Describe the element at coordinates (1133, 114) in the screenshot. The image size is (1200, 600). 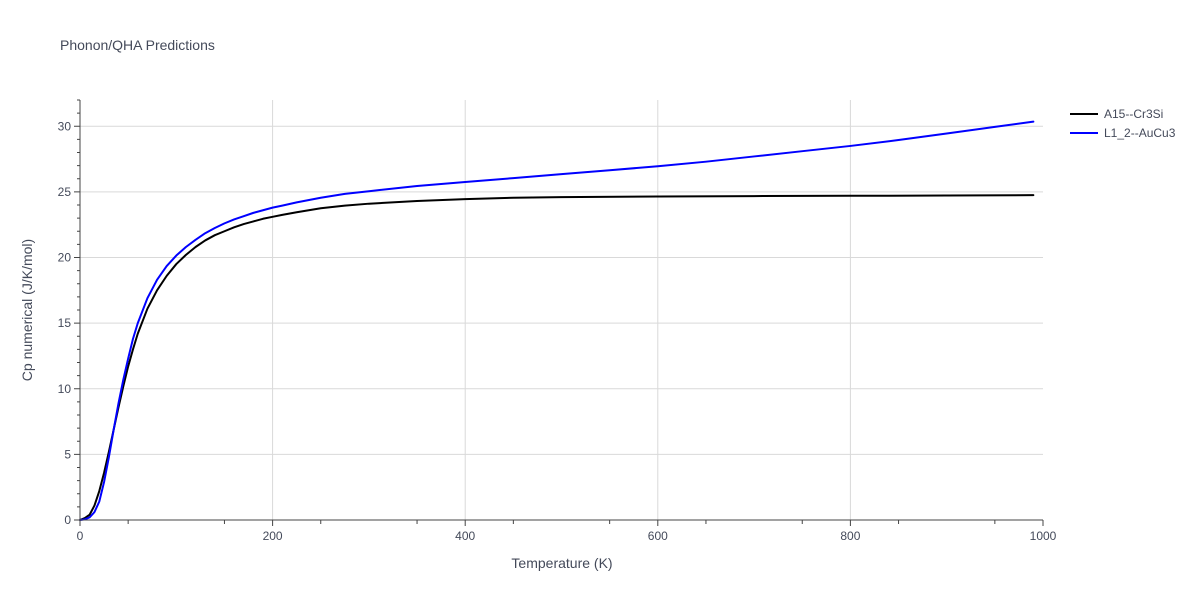
I see `legend-label-0: A15--Cr3Si` at that location.